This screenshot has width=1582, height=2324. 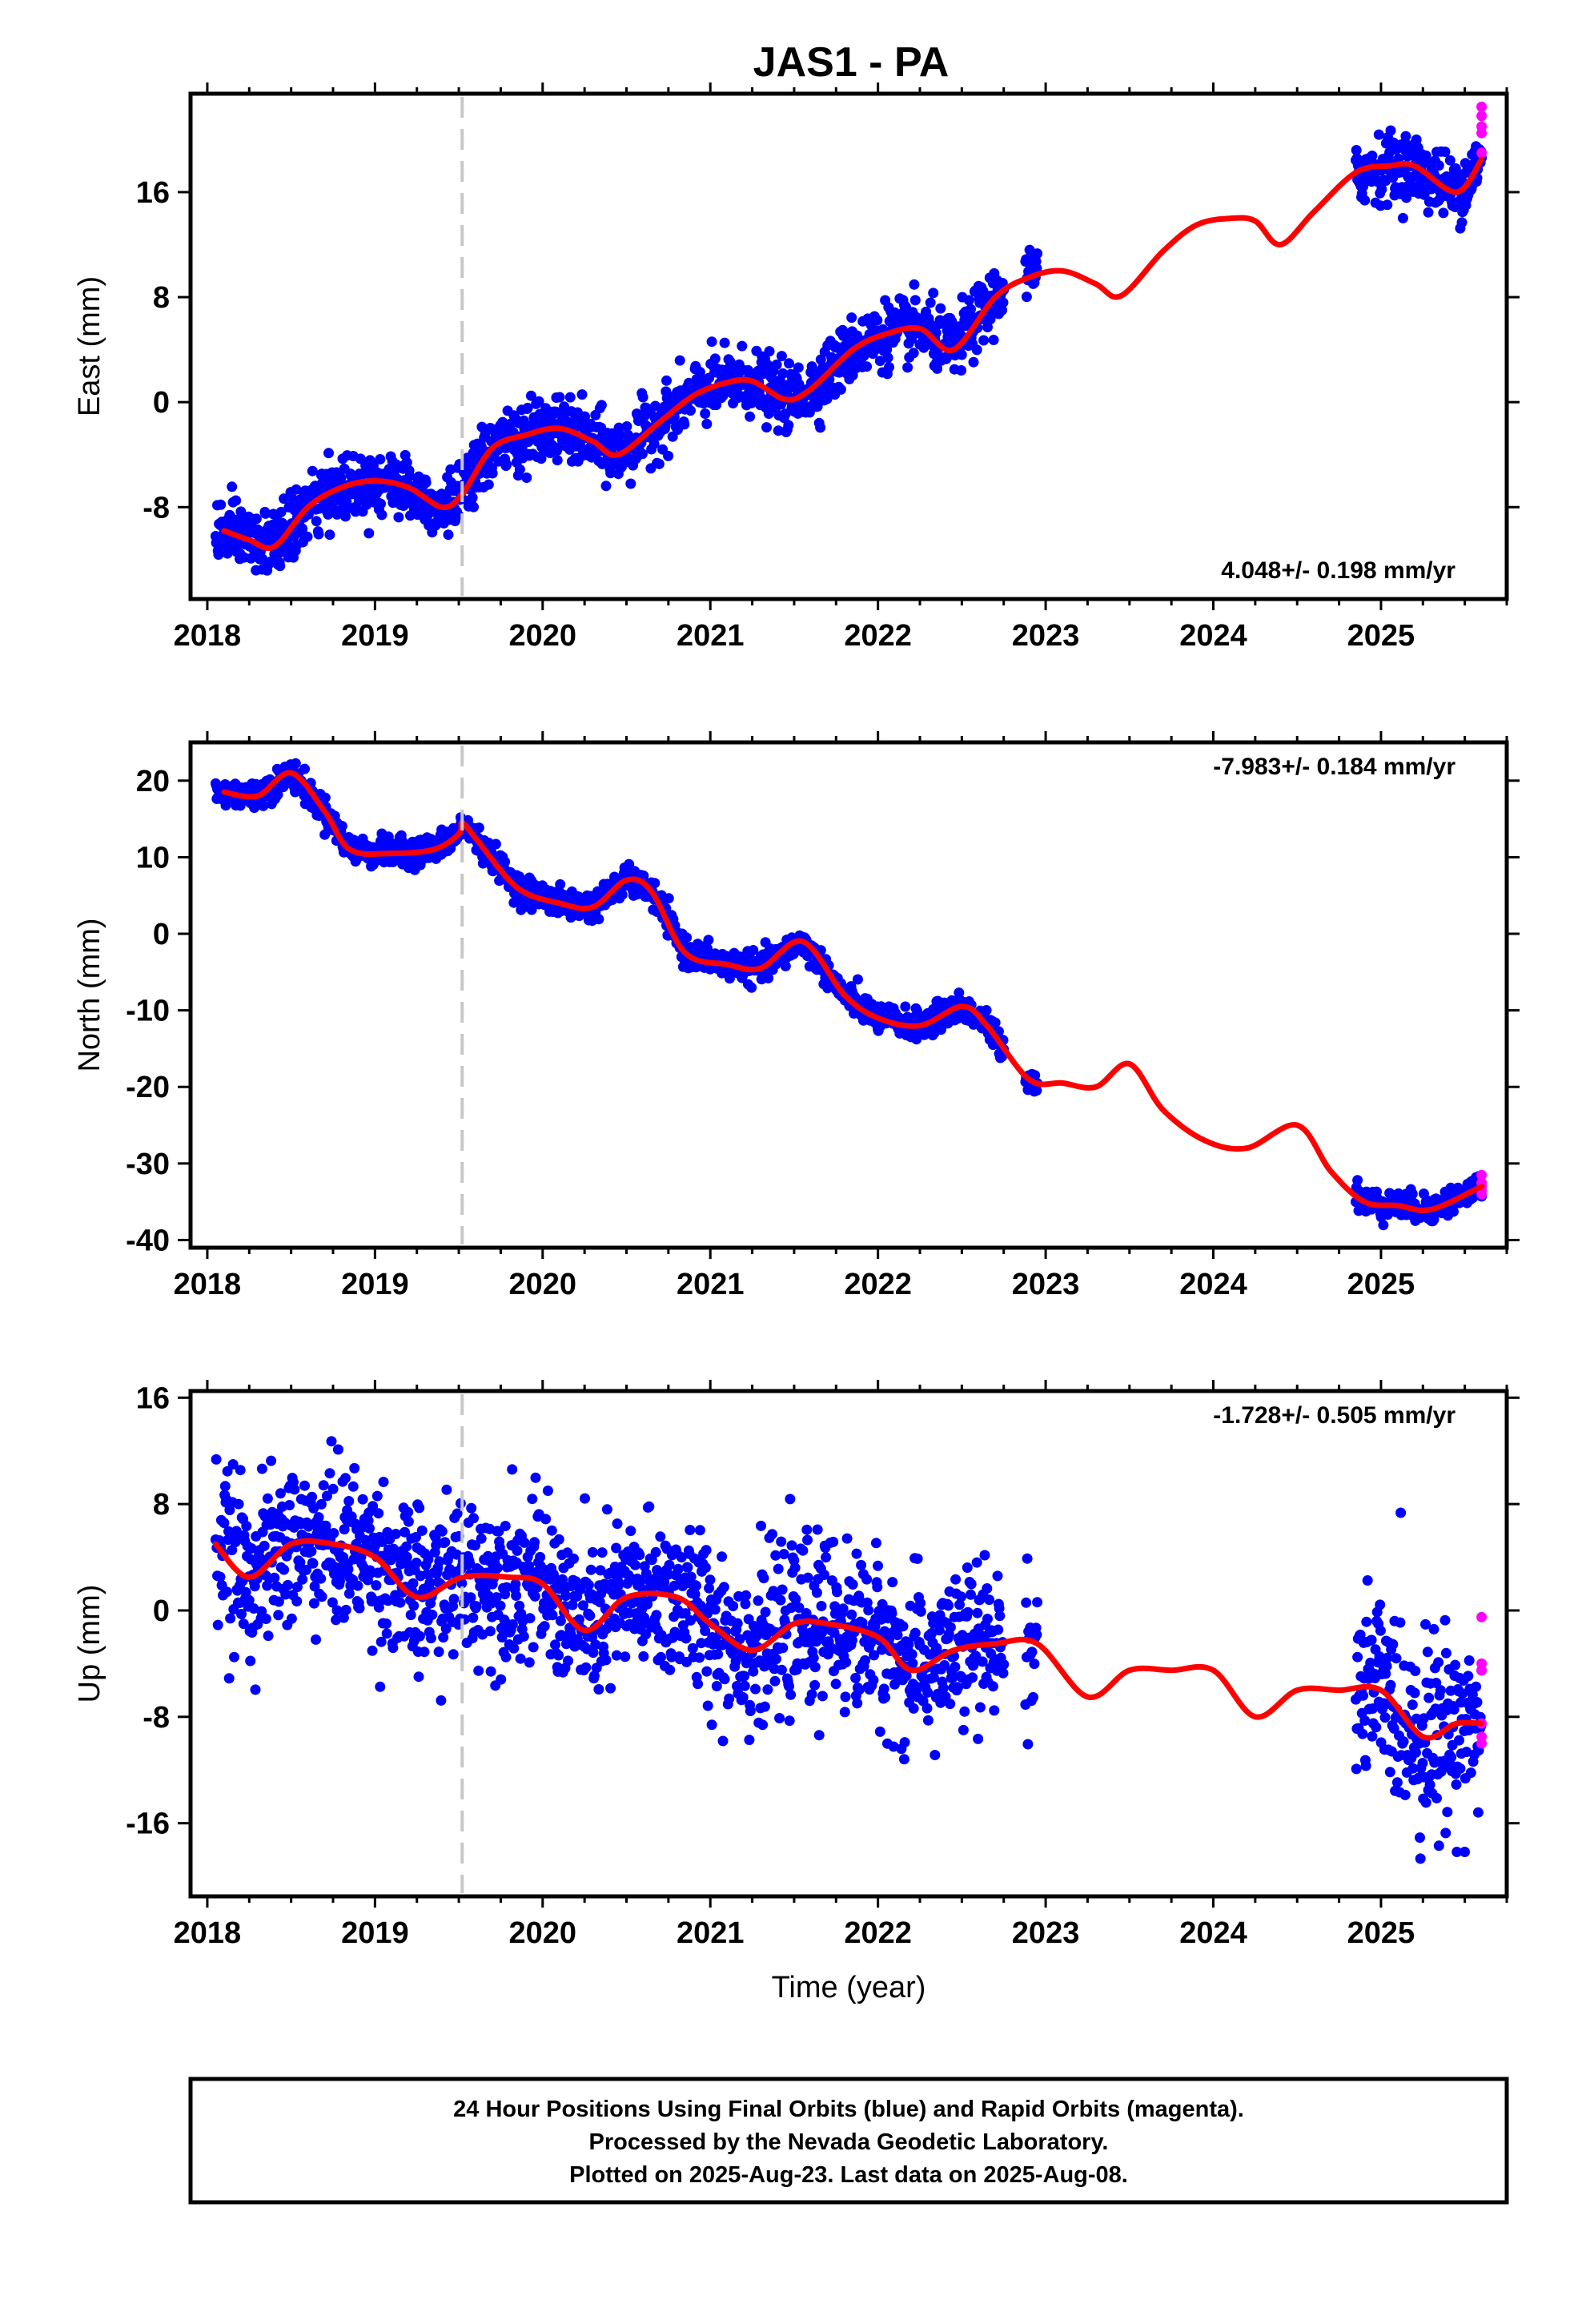 I want to click on north-y-tick-label: -20, so click(x=148, y=1087).